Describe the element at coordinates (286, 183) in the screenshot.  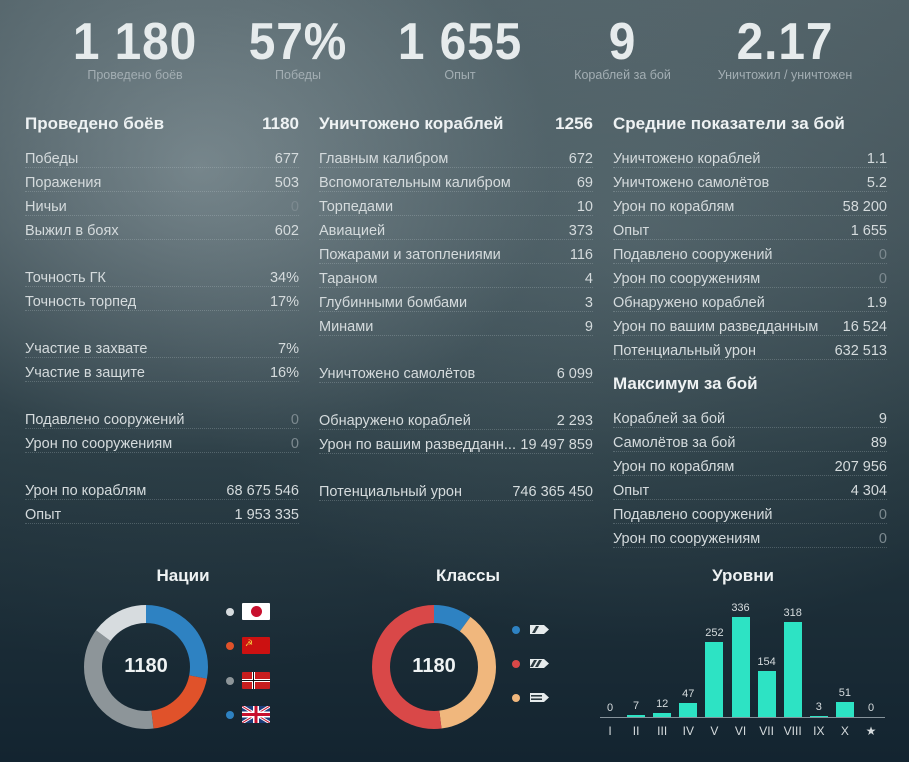
I see `stat-value: 503` at that location.